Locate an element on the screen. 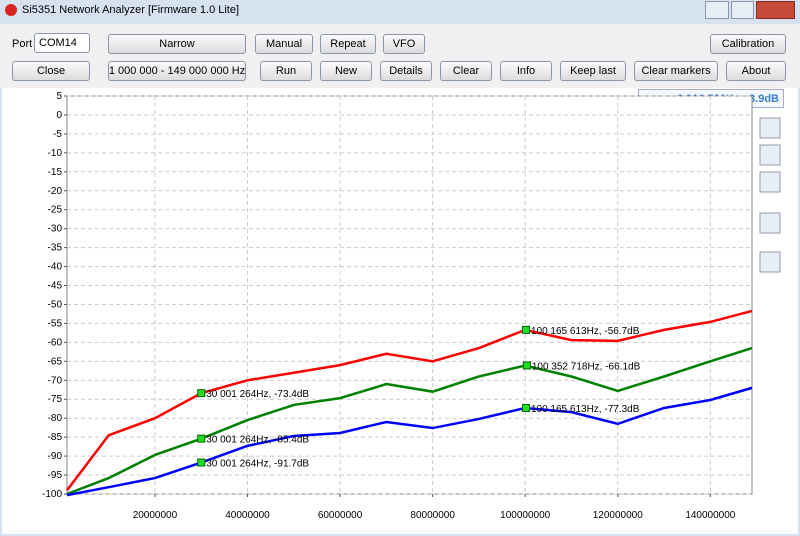 The width and height of the screenshot is (800, 536). y-tick-label: -15 is located at coordinates (55, 172).